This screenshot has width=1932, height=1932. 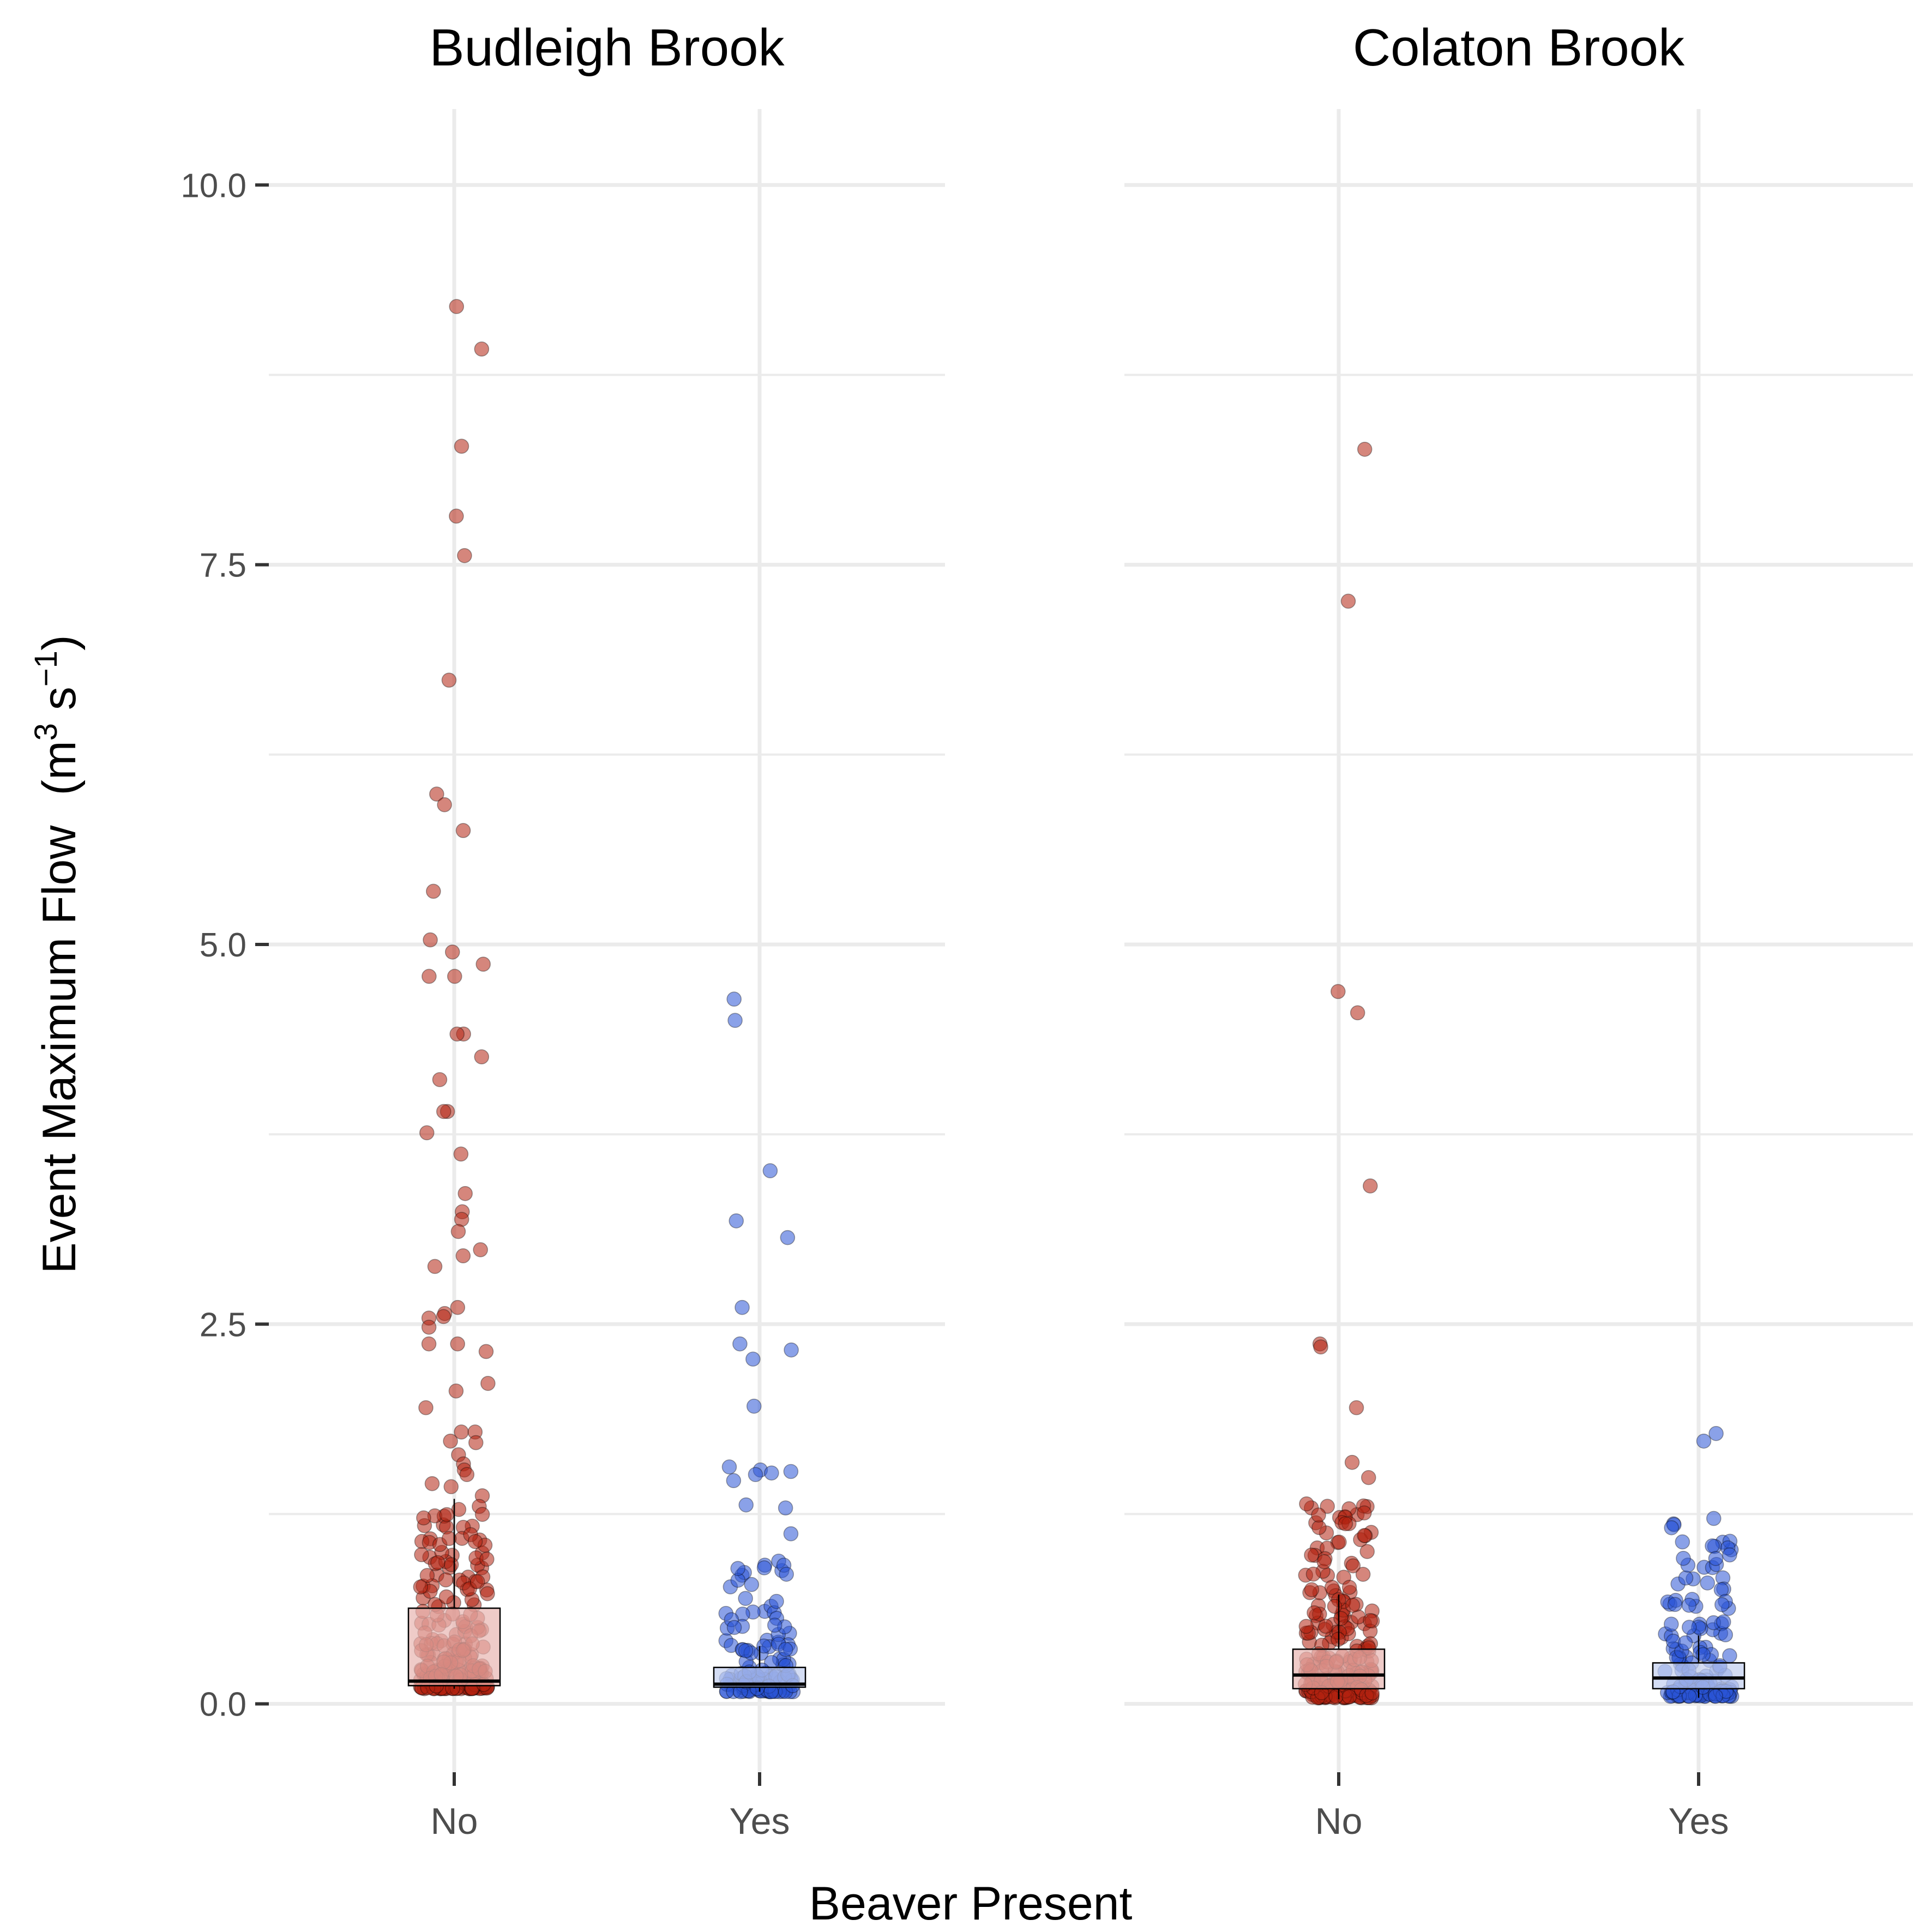 I want to click on y-axis-units-open: (m, so click(x=59, y=768).